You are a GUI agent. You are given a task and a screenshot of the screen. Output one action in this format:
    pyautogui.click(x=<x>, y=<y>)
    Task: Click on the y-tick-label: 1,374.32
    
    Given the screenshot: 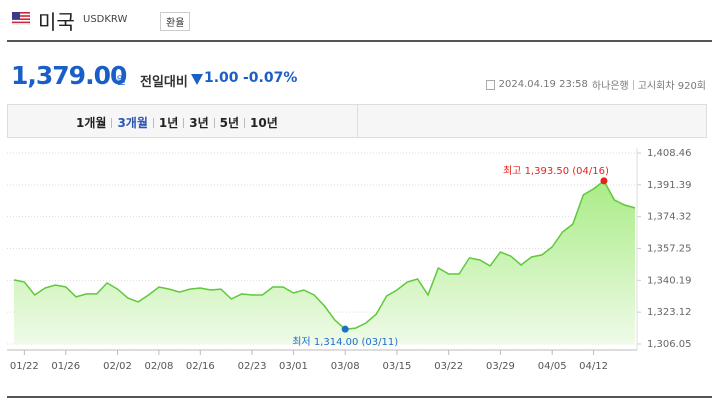 What is the action you would take?
    pyautogui.click(x=669, y=217)
    